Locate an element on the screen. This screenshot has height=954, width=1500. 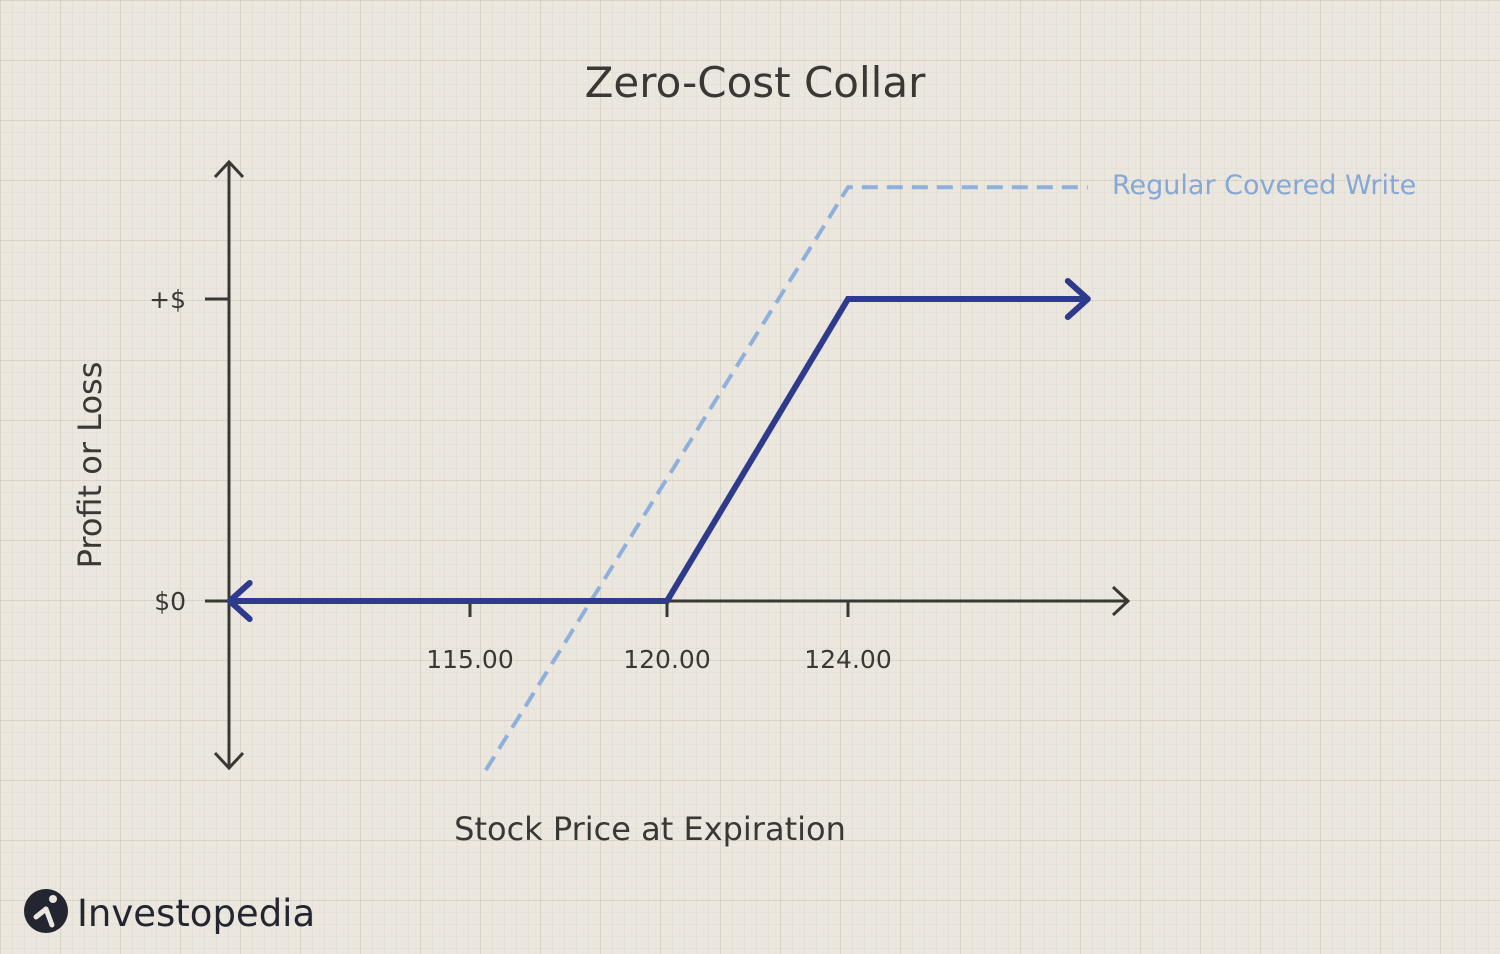
logo-text: Investopedia is located at coordinates (196, 913).